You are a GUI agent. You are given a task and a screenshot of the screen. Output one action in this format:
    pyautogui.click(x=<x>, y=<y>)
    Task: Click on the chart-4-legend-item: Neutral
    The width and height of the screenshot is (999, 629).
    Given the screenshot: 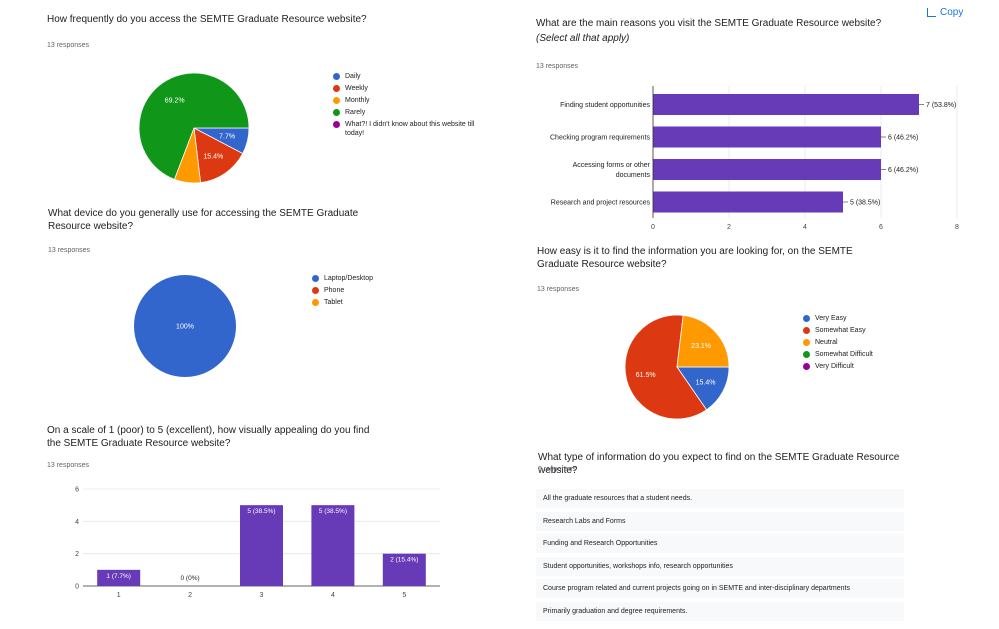 What is the action you would take?
    pyautogui.click(x=838, y=342)
    